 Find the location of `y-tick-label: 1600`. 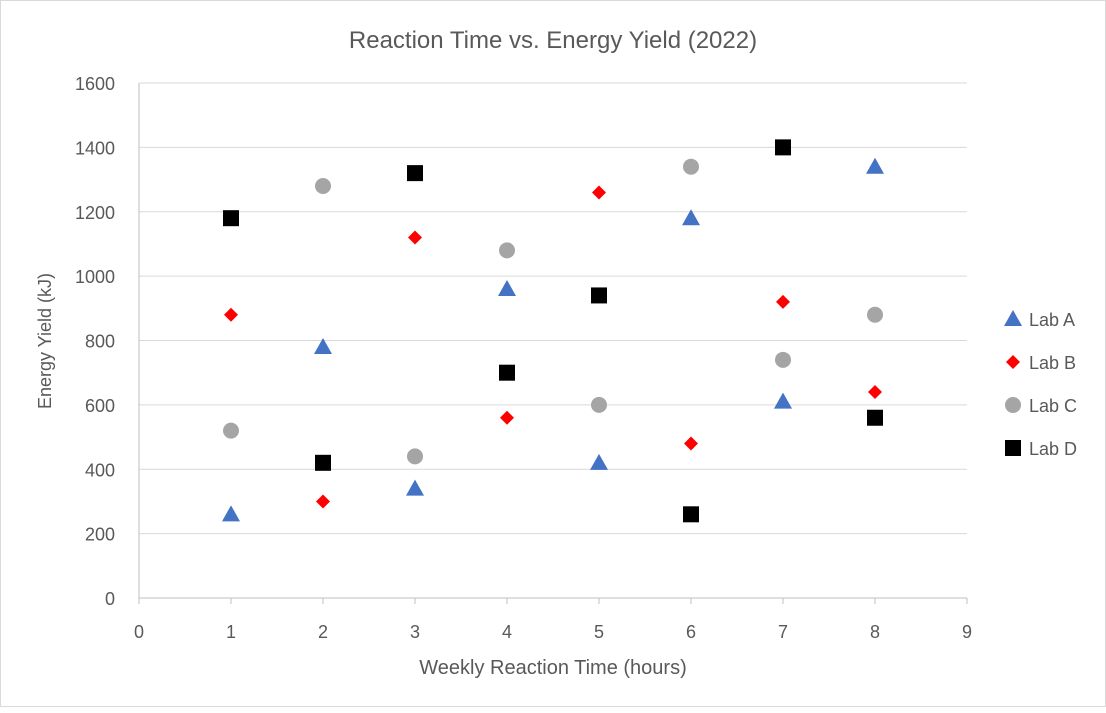

y-tick-label: 1600 is located at coordinates (95, 84).